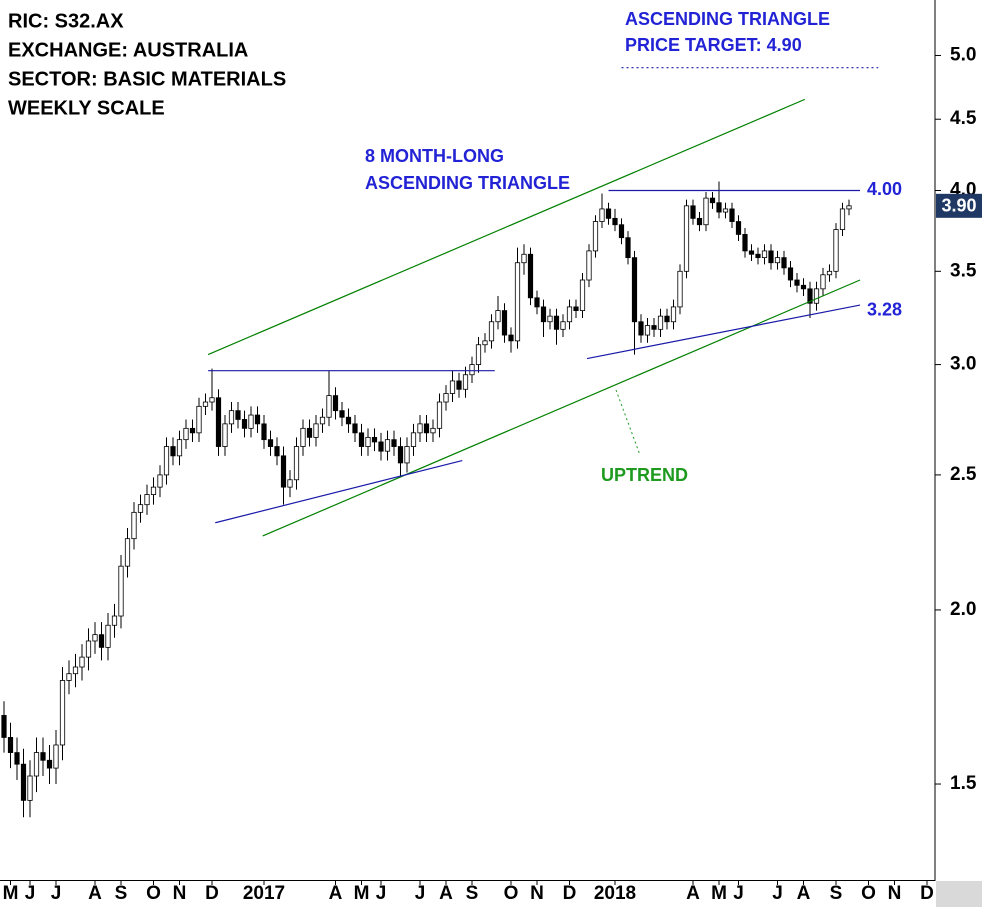  Describe the element at coordinates (963, 364) in the screenshot. I see `y-tick-label: 3.0` at that location.